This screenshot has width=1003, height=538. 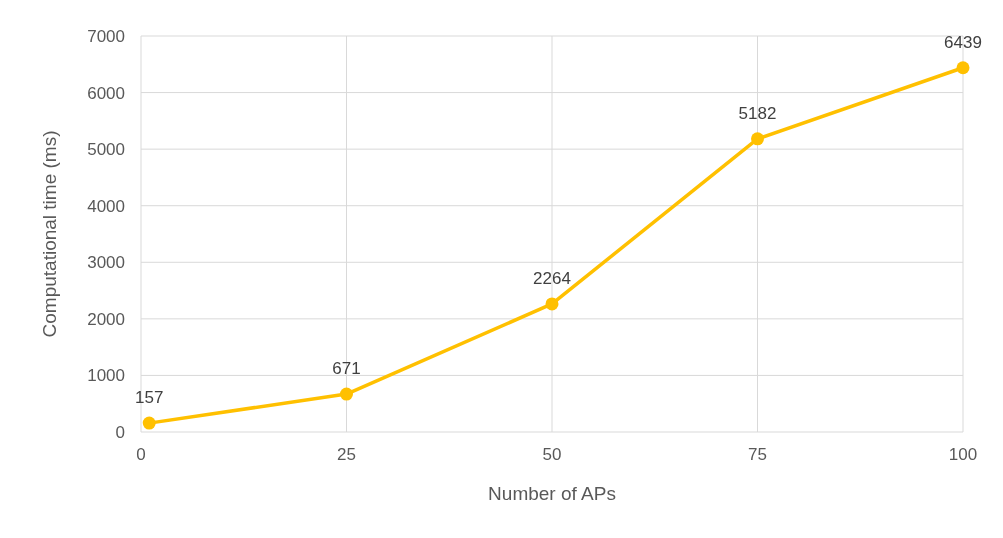 I want to click on y-tick-label: 5000, so click(x=106, y=150).